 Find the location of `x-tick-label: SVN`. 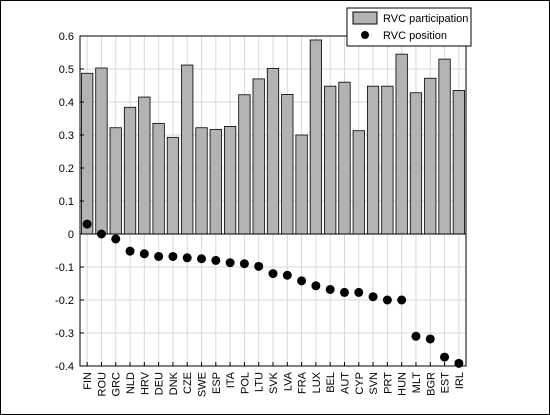

x-tick-label: SVN is located at coordinates (374, 383).